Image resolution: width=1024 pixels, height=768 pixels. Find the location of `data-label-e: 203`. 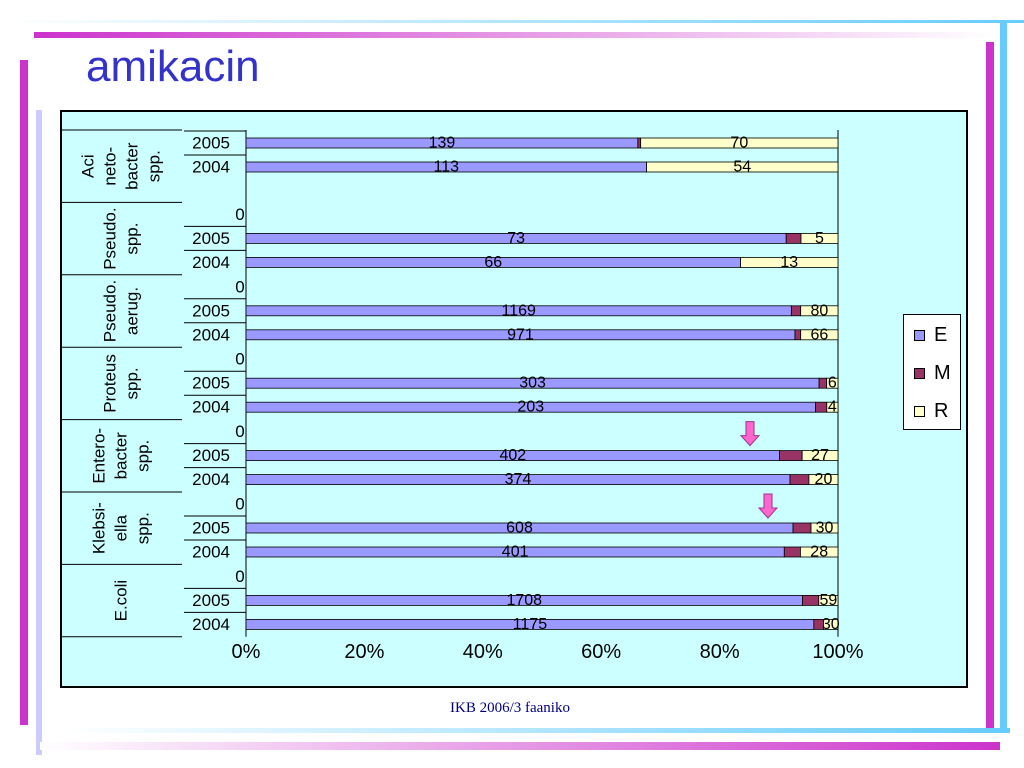

data-label-e: 203 is located at coordinates (530, 407).